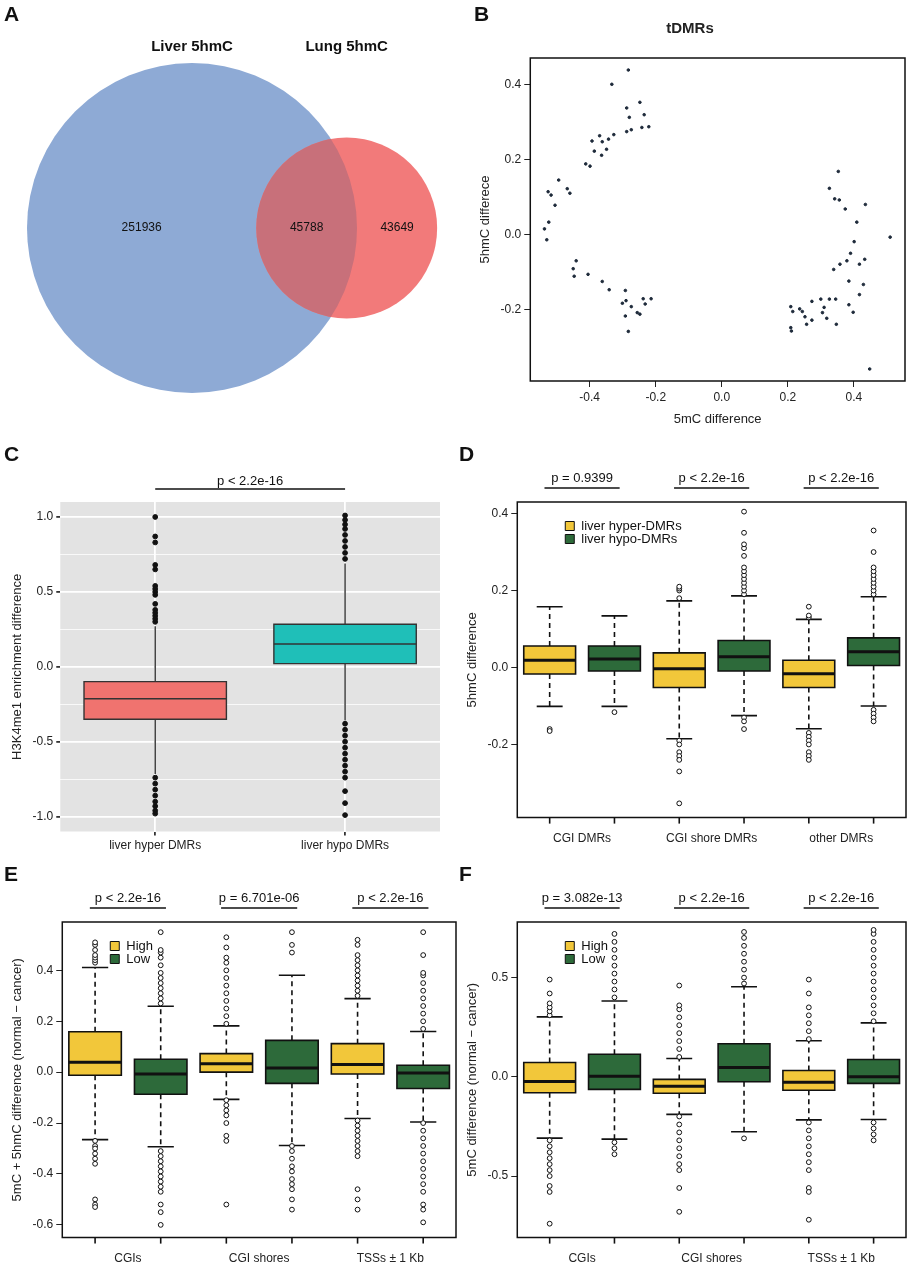 The height and width of the screenshot is (1280, 910). What do you see at coordinates (45, 516) in the screenshot?
I see `y-tick-label: 1.0` at bounding box center [45, 516].